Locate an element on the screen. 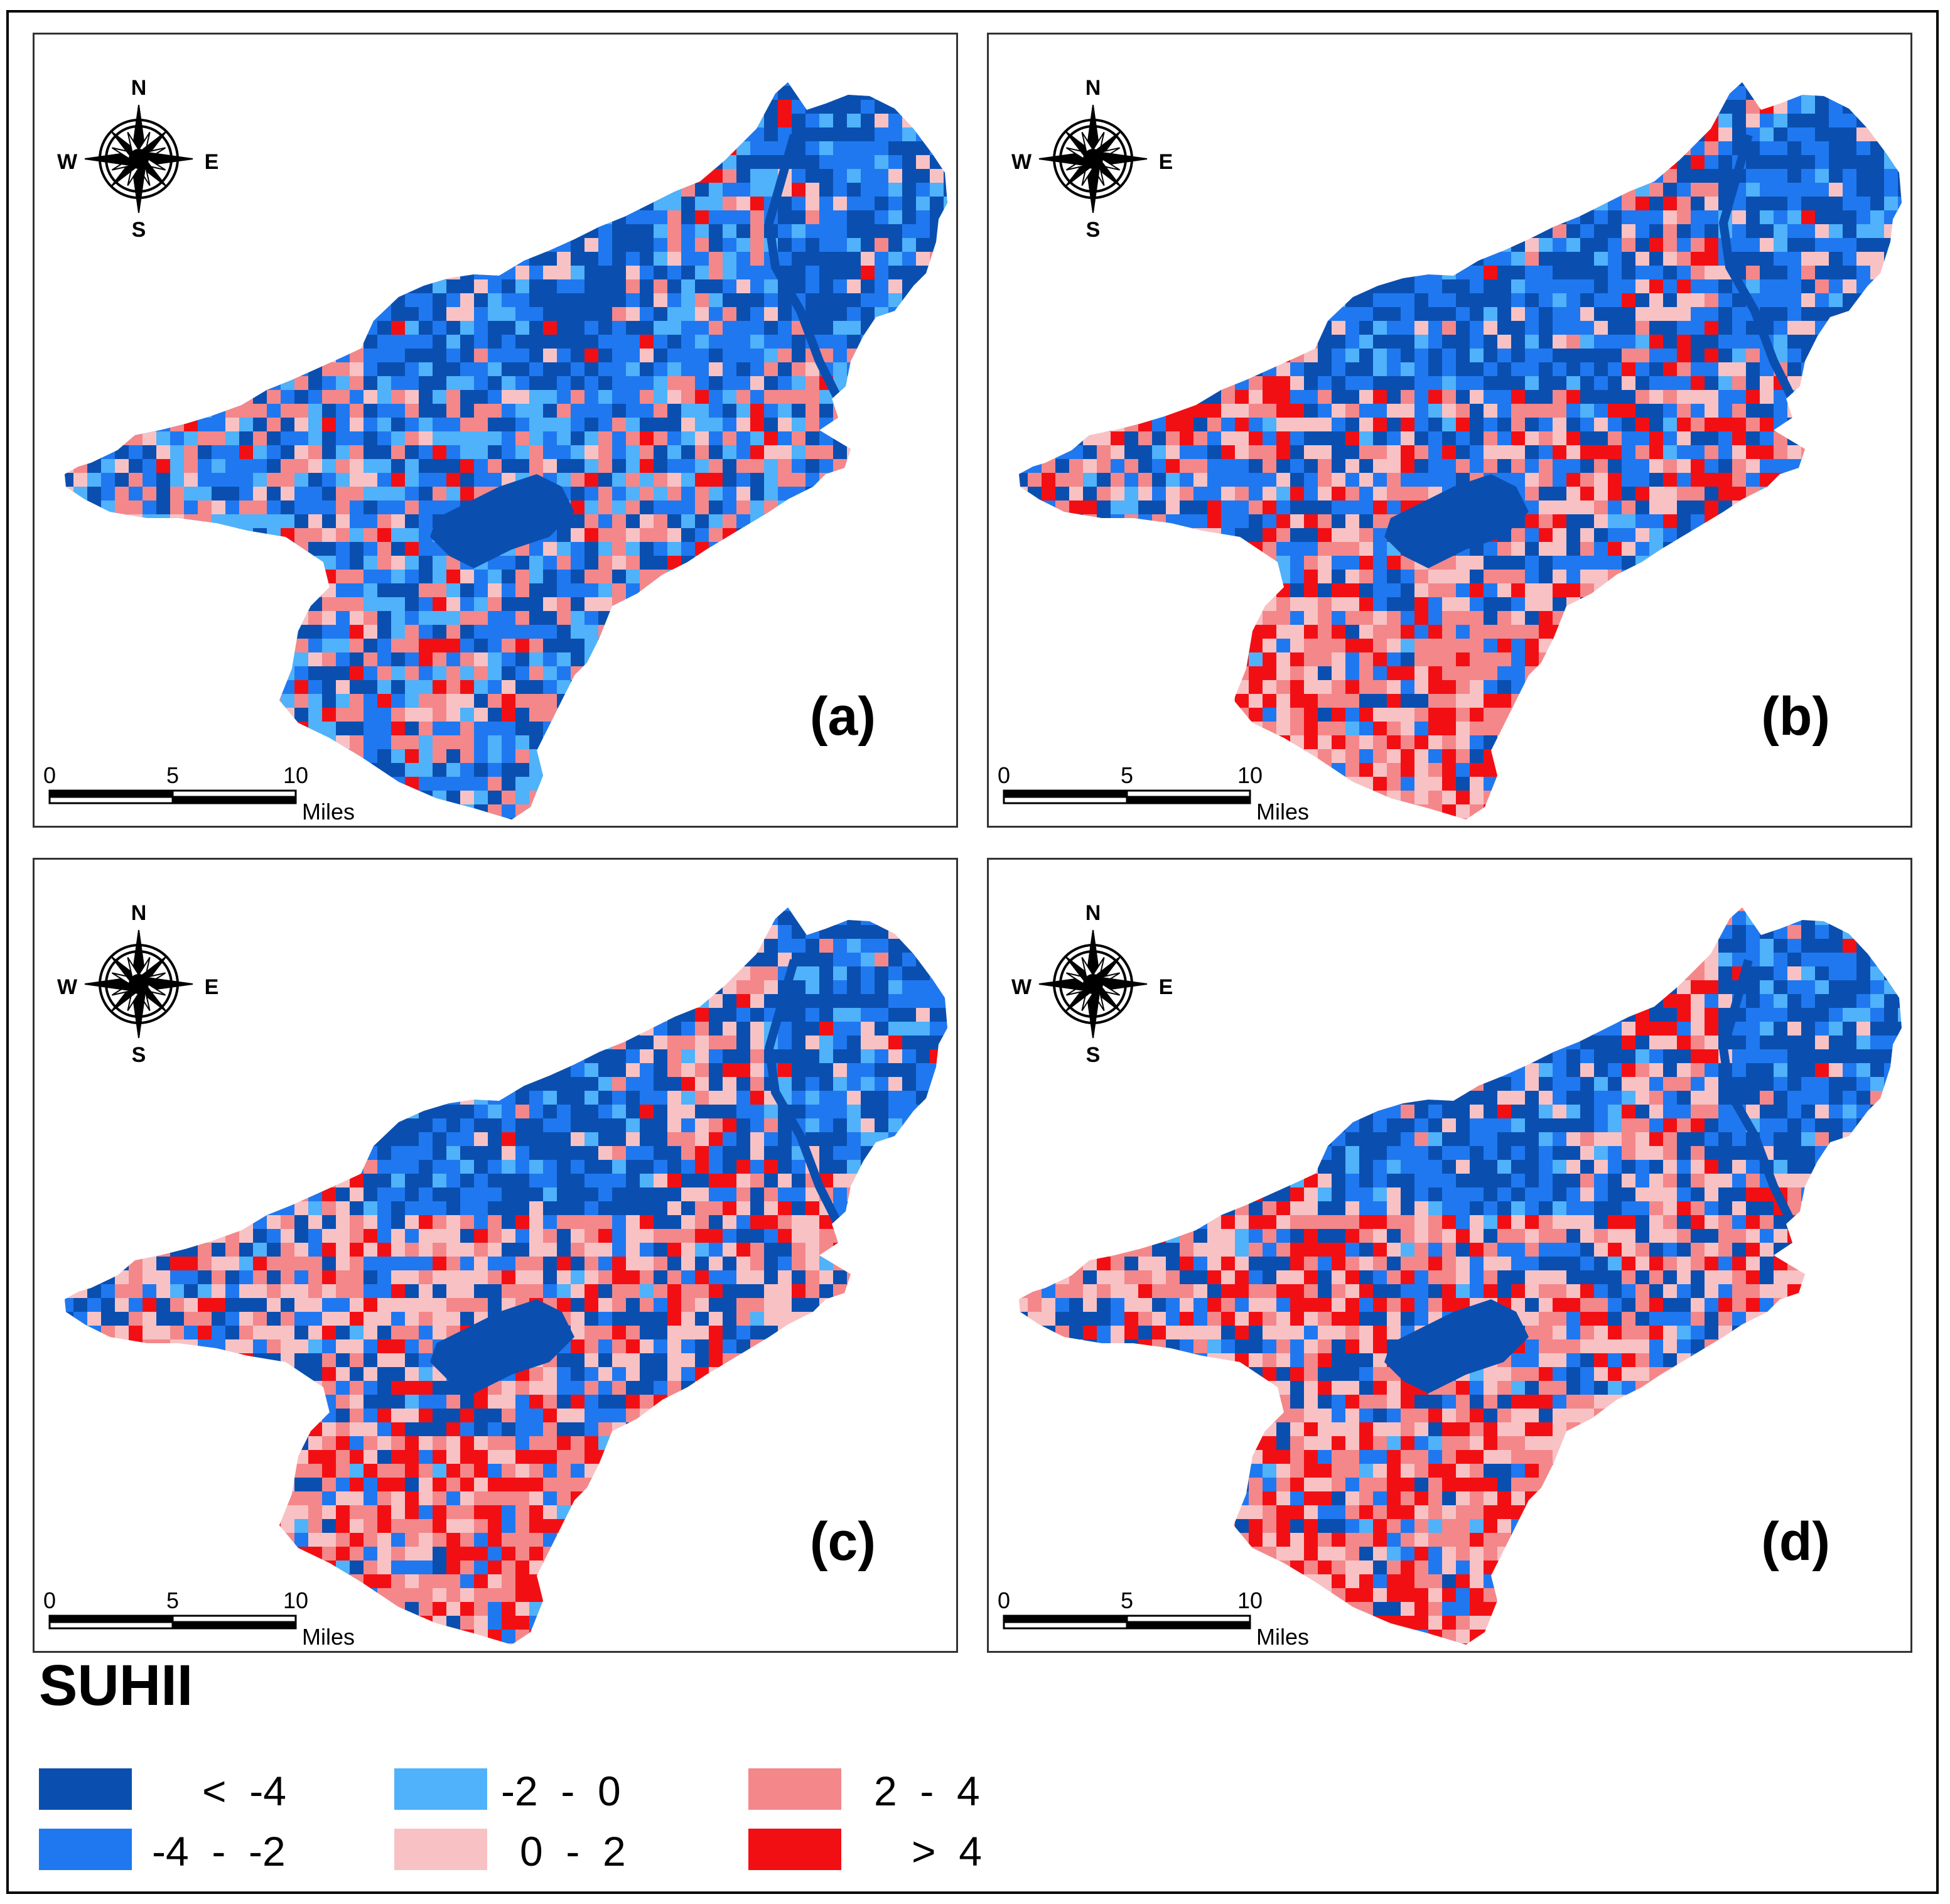 The height and width of the screenshot is (1904, 1950). legend-label: 2 - 4 is located at coordinates (927, 1791).